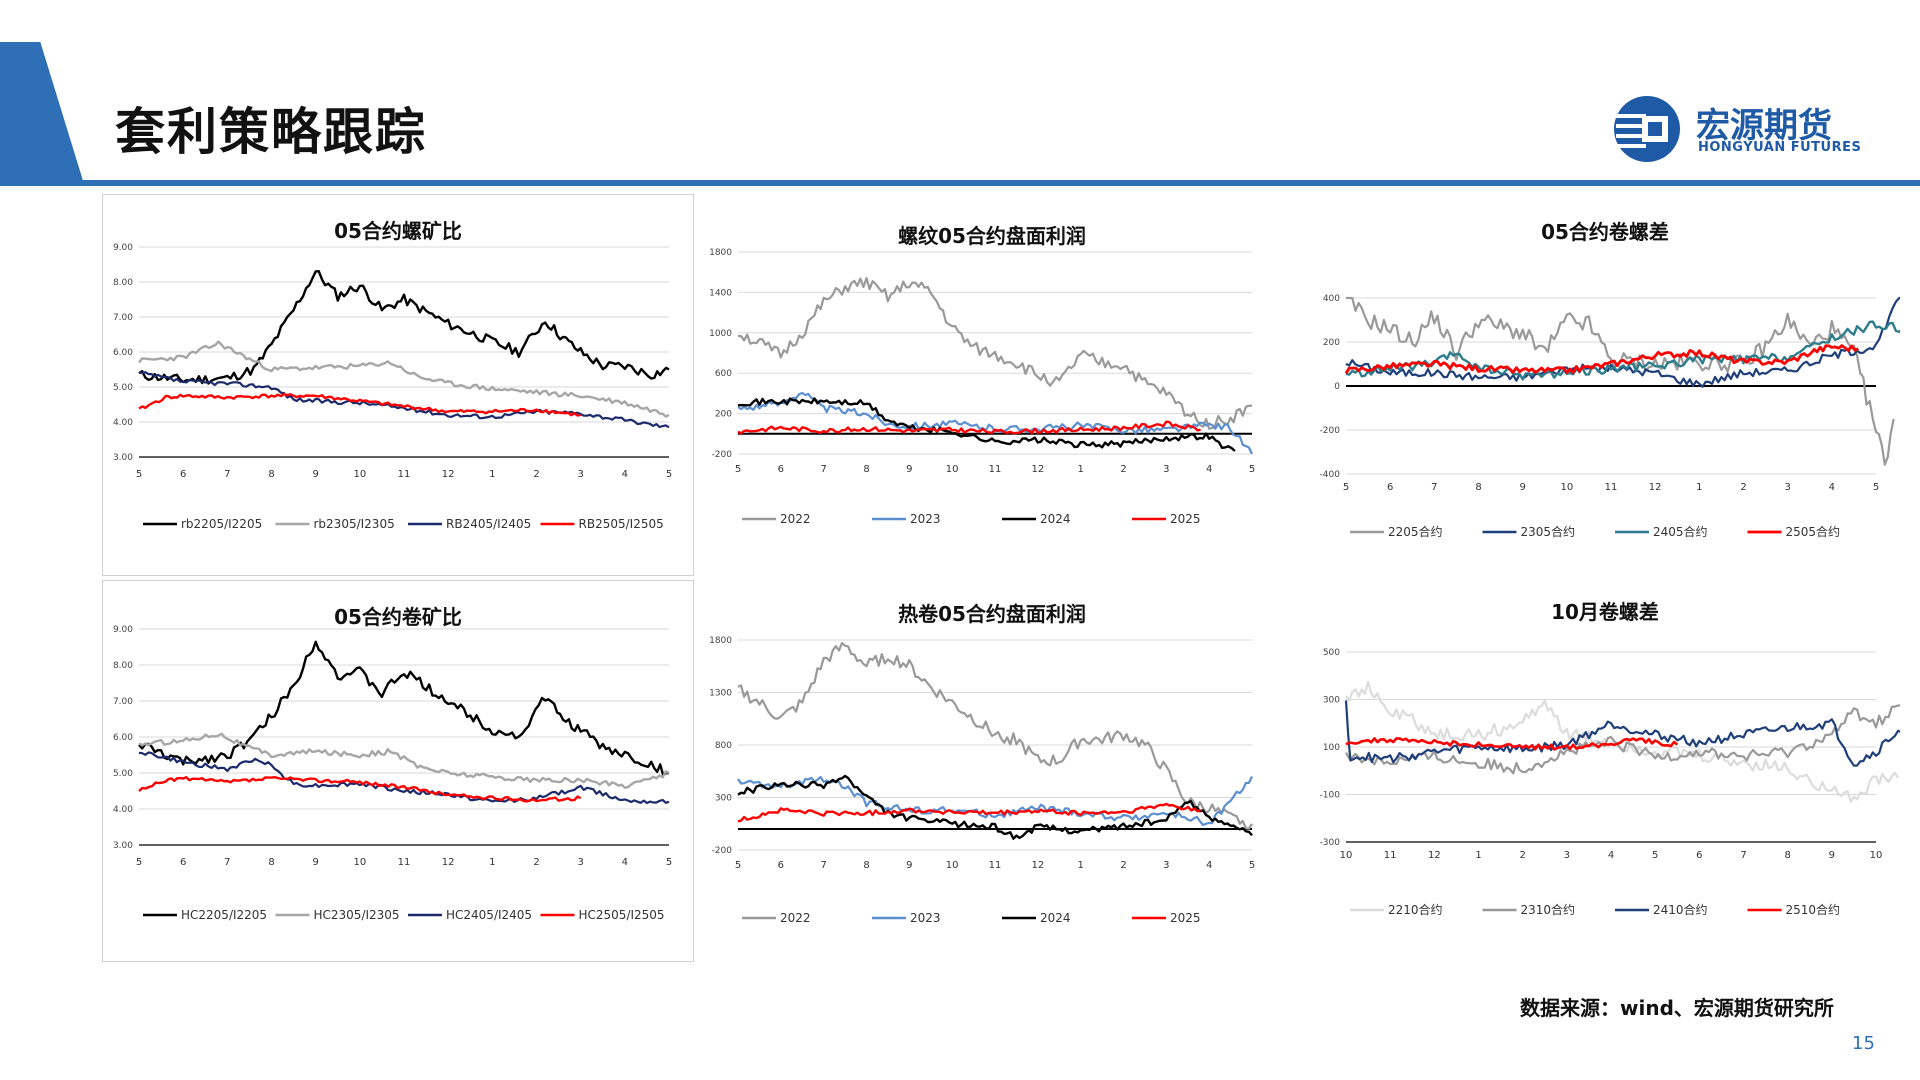  What do you see at coordinates (1764, 126) in the screenshot?
I see `logo-cn-text: 宏源期货` at bounding box center [1764, 126].